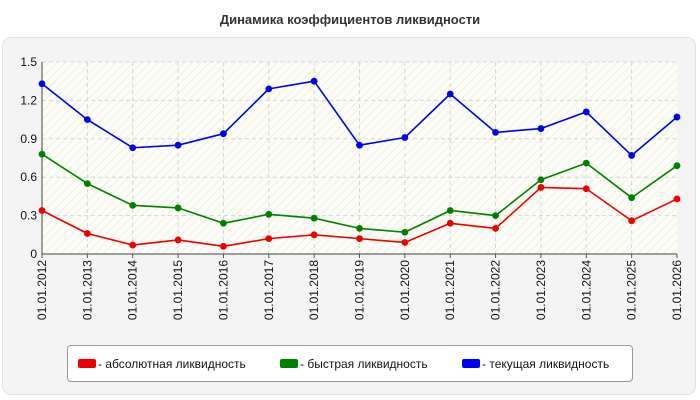 This screenshot has height=400, width=700. I want to click on legend-label-absolute: - абсолютная ликвидность, so click(172, 363).